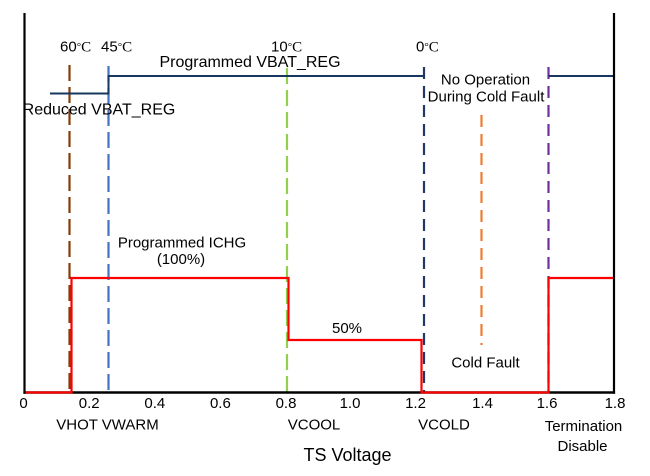  I want to click on svg-text: 0.2, so click(89, 403).